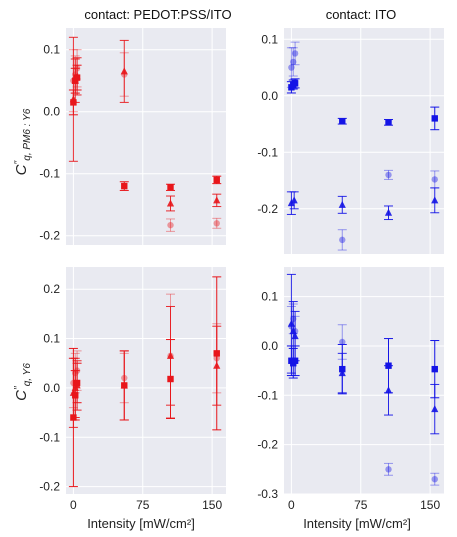 This screenshot has width=457, height=537. Describe the element at coordinates (361, 14) in the screenshot. I see `panel-title-top-right: contact: ITO` at that location.